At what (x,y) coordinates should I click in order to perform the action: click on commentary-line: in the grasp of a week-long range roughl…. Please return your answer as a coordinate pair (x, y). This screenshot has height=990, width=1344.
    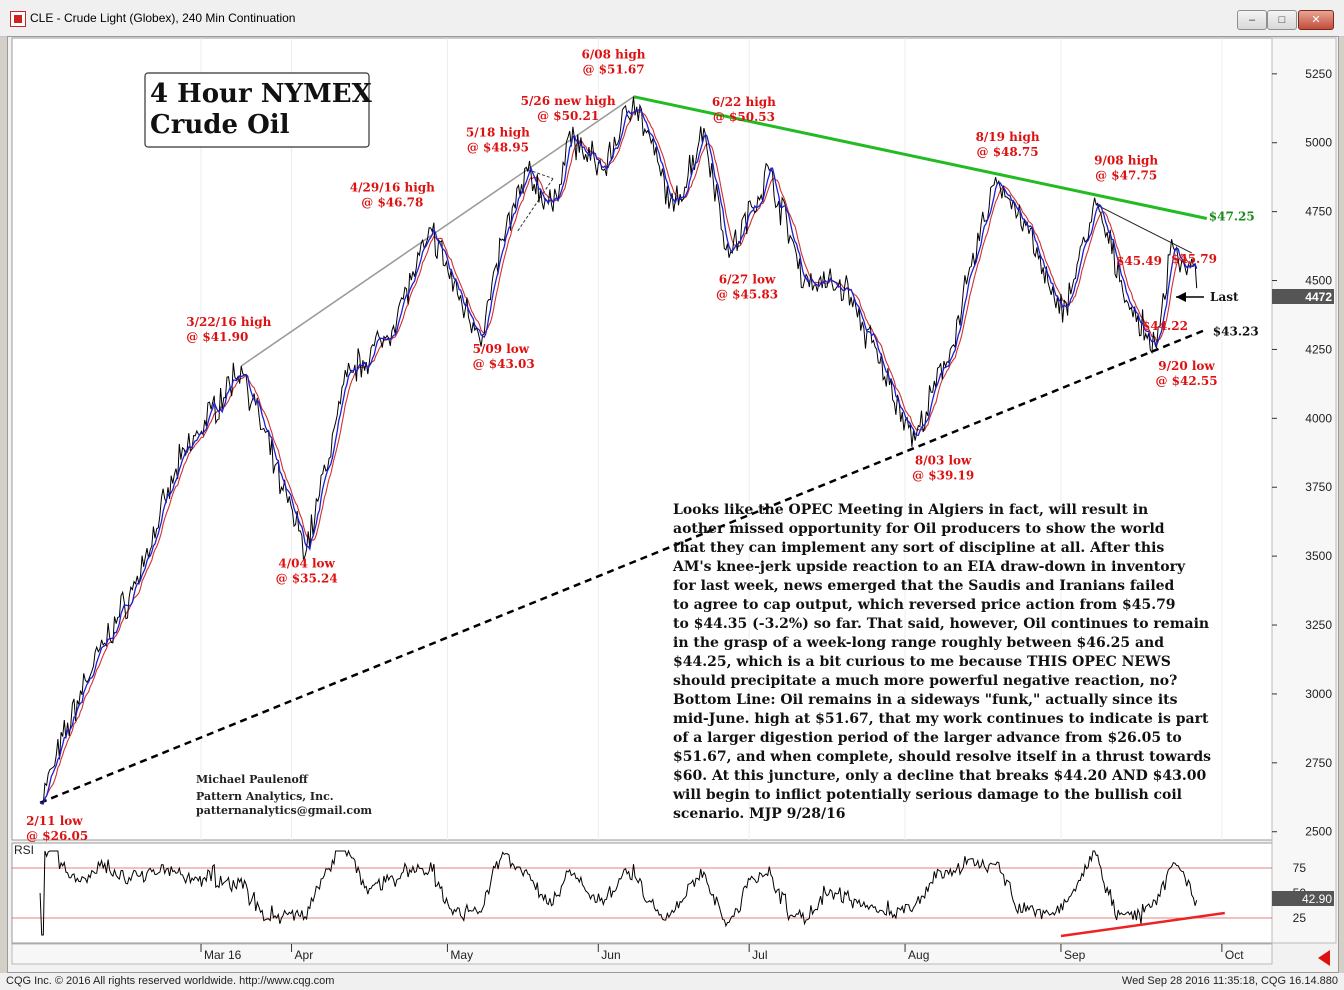
    Looking at the image, I should click on (918, 643).